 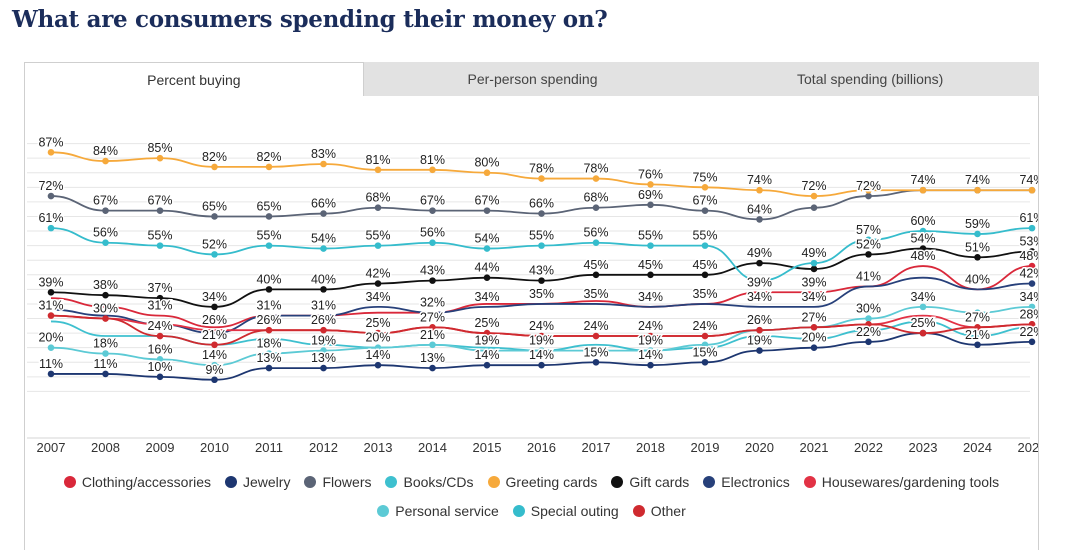 I want to click on data-label: 52%, so click(x=214, y=244).